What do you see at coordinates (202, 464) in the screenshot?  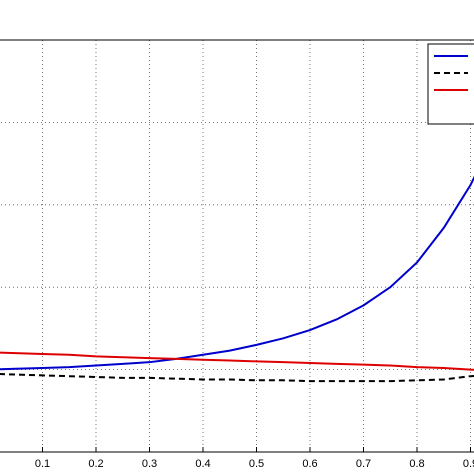 I see `x-tick-label: 0.4` at bounding box center [202, 464].